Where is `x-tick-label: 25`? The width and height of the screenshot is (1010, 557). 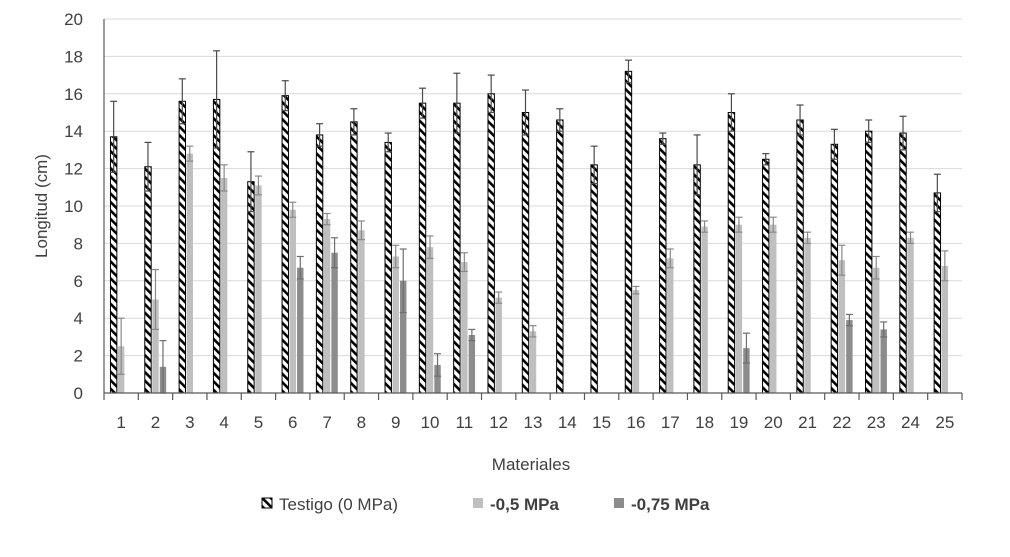
x-tick-label: 25 is located at coordinates (944, 422).